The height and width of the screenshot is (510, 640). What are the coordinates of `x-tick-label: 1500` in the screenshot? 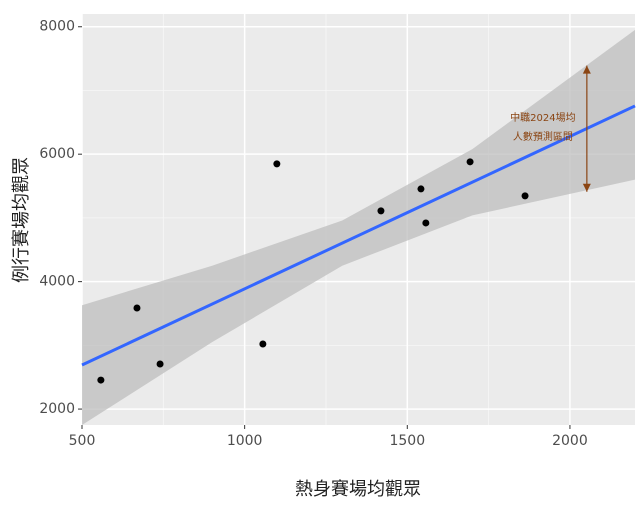 It's located at (407, 441).